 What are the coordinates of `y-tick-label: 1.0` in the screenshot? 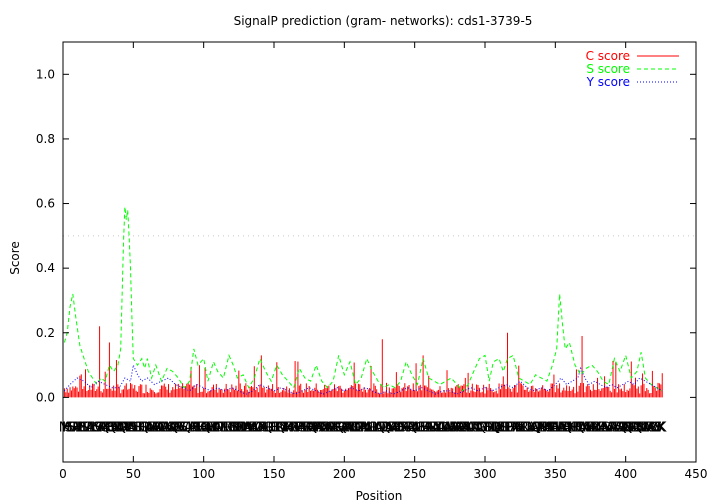 It's located at (45, 74).